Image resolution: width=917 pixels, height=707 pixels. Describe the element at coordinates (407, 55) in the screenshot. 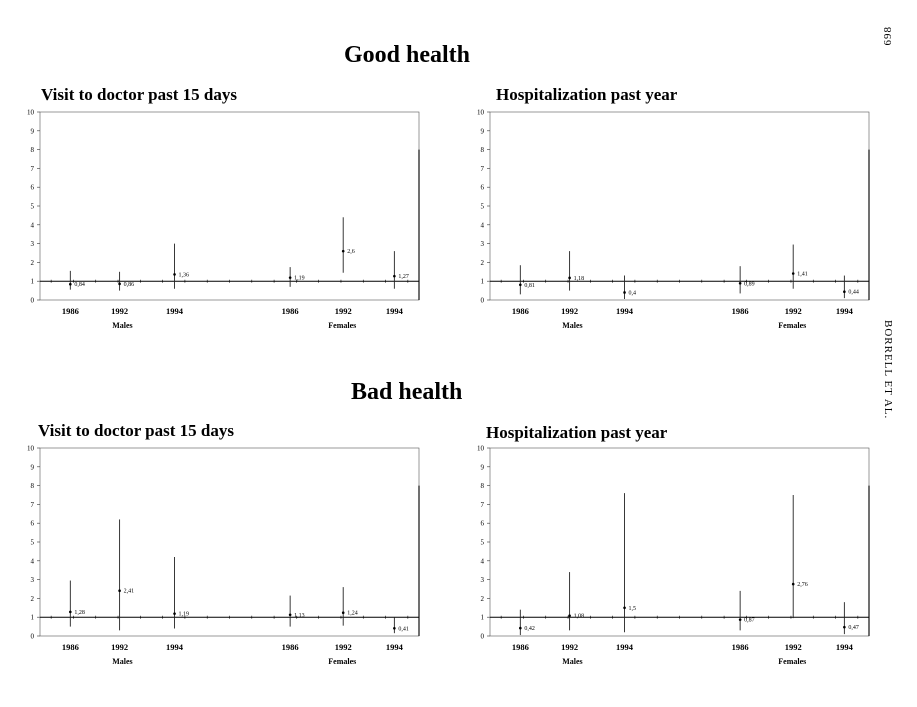

I see `section-title-good-health: Good health` at that location.